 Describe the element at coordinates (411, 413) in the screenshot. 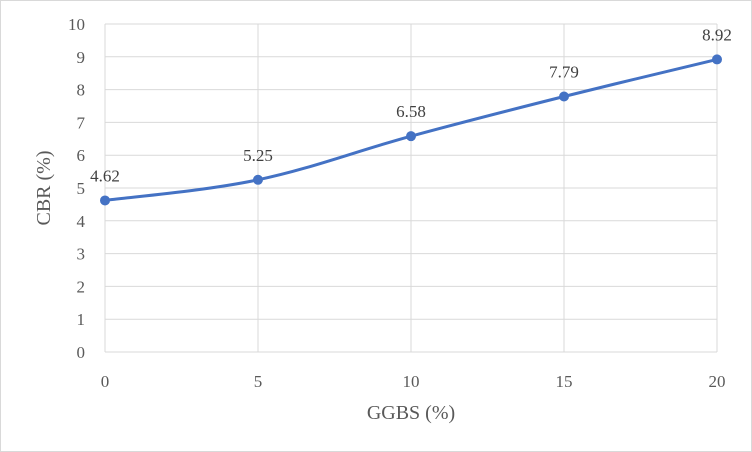

I see `x-axis-title: GGBS (%)` at that location.